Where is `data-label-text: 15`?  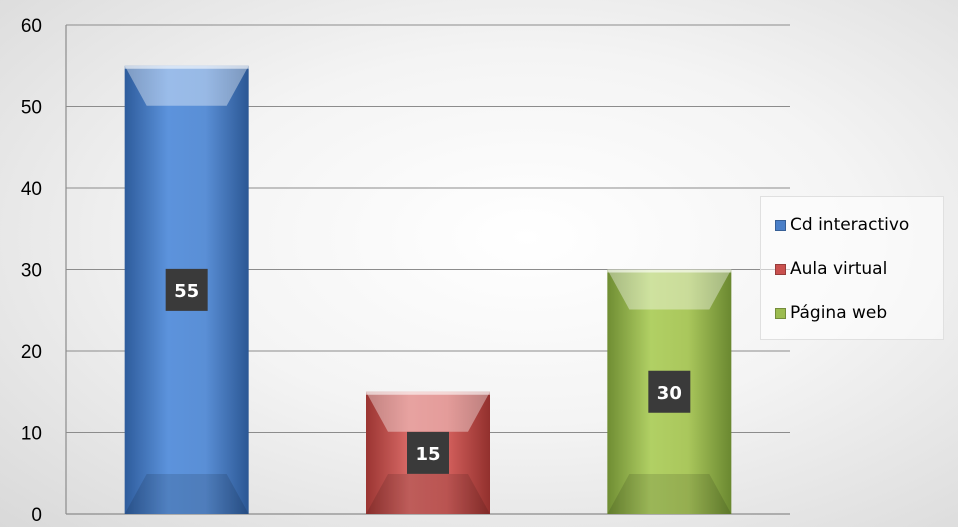
data-label-text: 15 is located at coordinates (427, 454).